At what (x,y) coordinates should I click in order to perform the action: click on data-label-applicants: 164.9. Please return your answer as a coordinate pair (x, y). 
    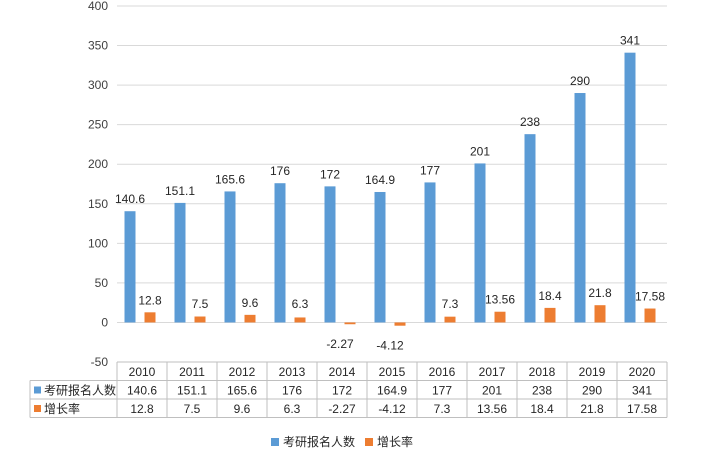
    Looking at the image, I should click on (380, 180).